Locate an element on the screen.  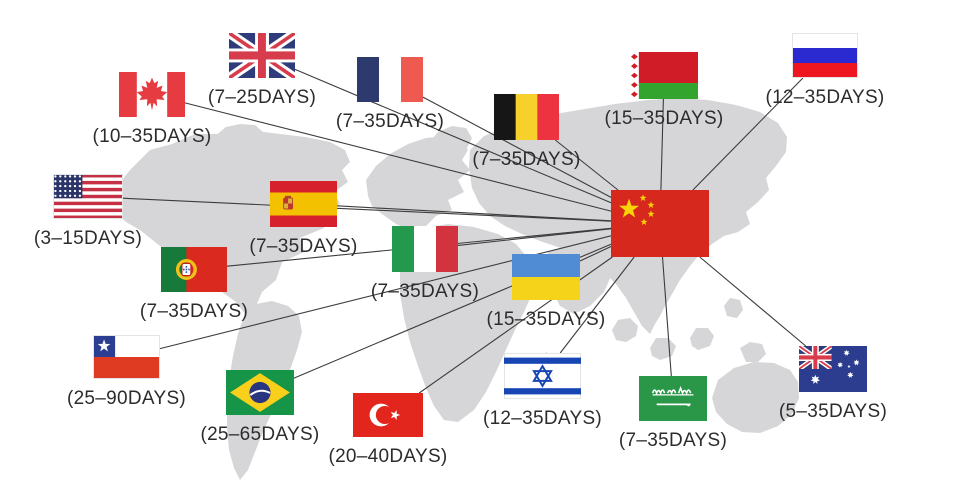
country-portugal: (7–35DAYS) is located at coordinates (194, 284).